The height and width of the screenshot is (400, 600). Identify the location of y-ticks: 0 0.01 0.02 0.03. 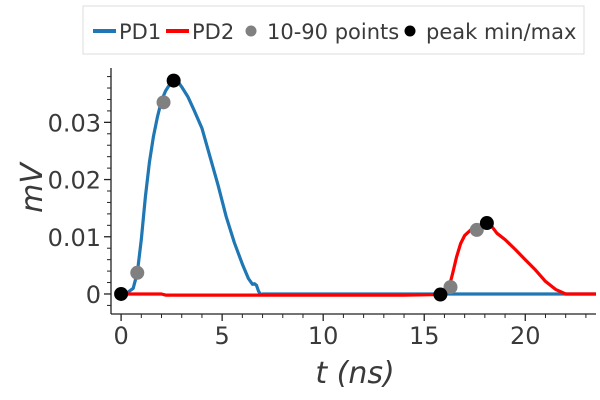
(79, 192).